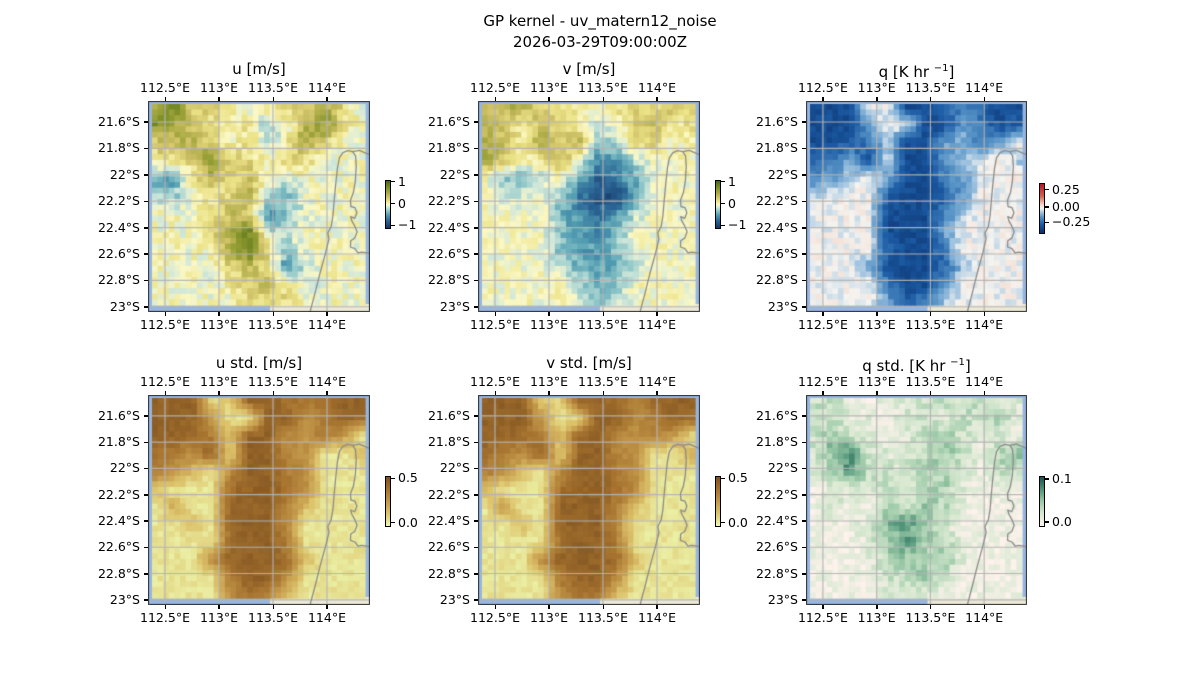 Image resolution: width=1200 pixels, height=700 pixels. Describe the element at coordinates (776, 494) in the screenshot. I see `lat-tick-label: 22.2°S` at that location.